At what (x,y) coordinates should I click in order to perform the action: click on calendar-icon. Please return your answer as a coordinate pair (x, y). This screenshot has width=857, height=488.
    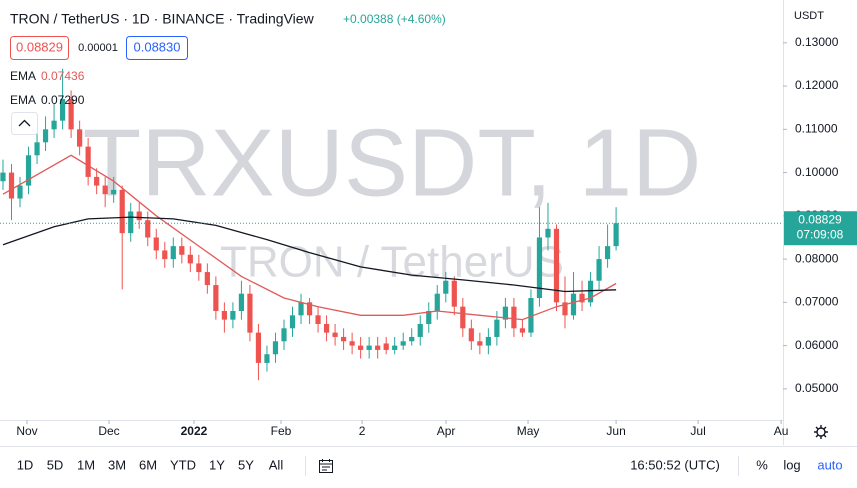
    Looking at the image, I should click on (326, 466).